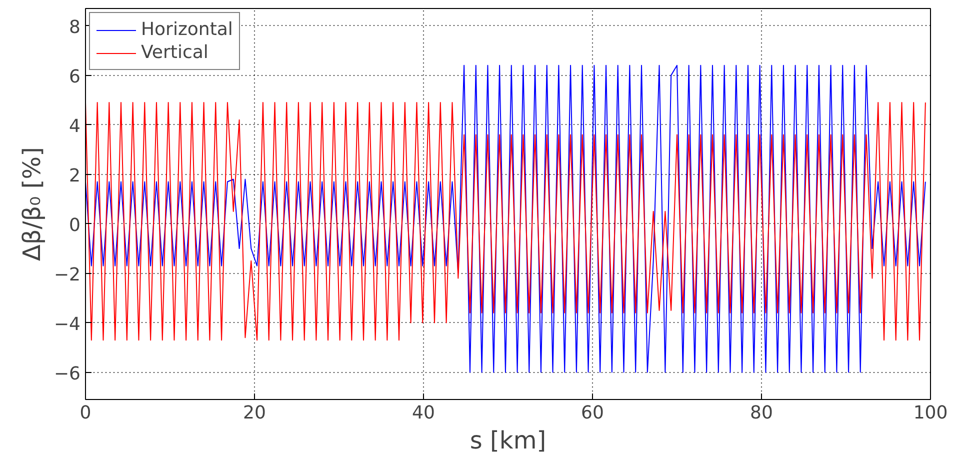  I want to click on x-tick-label: 100, so click(930, 413).